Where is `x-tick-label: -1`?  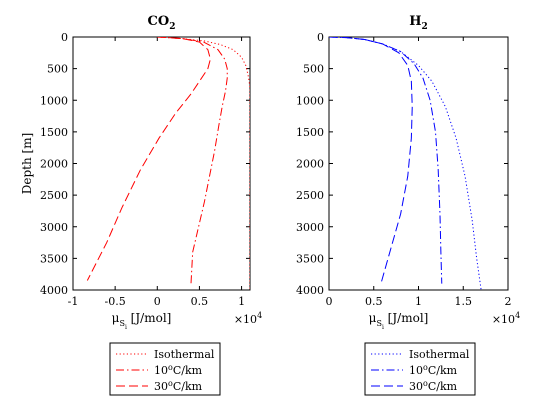 x-tick-label: -1 is located at coordinates (73, 301).